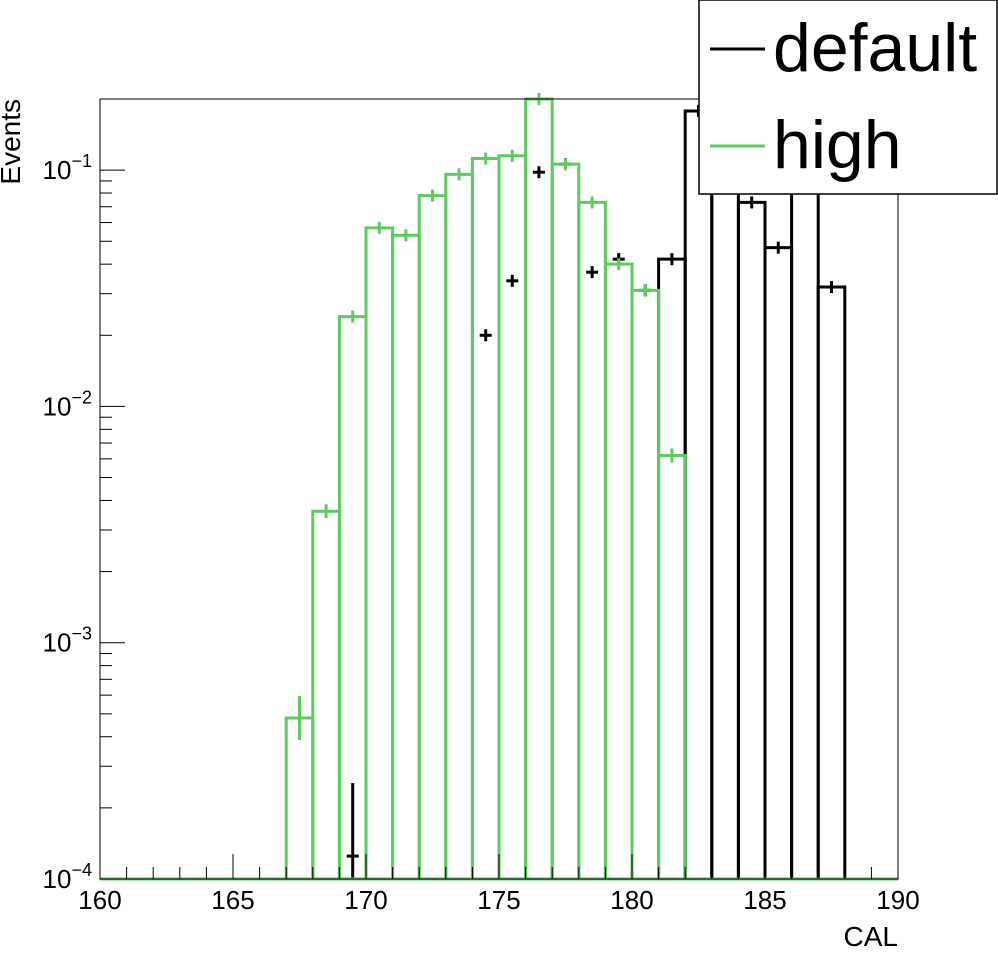 This screenshot has height=976, width=998. What do you see at coordinates (232, 900) in the screenshot?
I see `x-tick-label: 165` at bounding box center [232, 900].